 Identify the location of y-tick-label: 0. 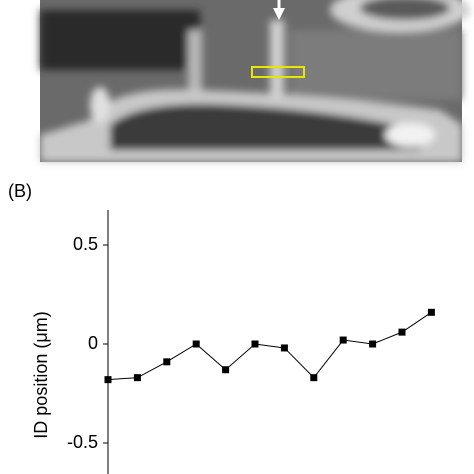
(93, 343).